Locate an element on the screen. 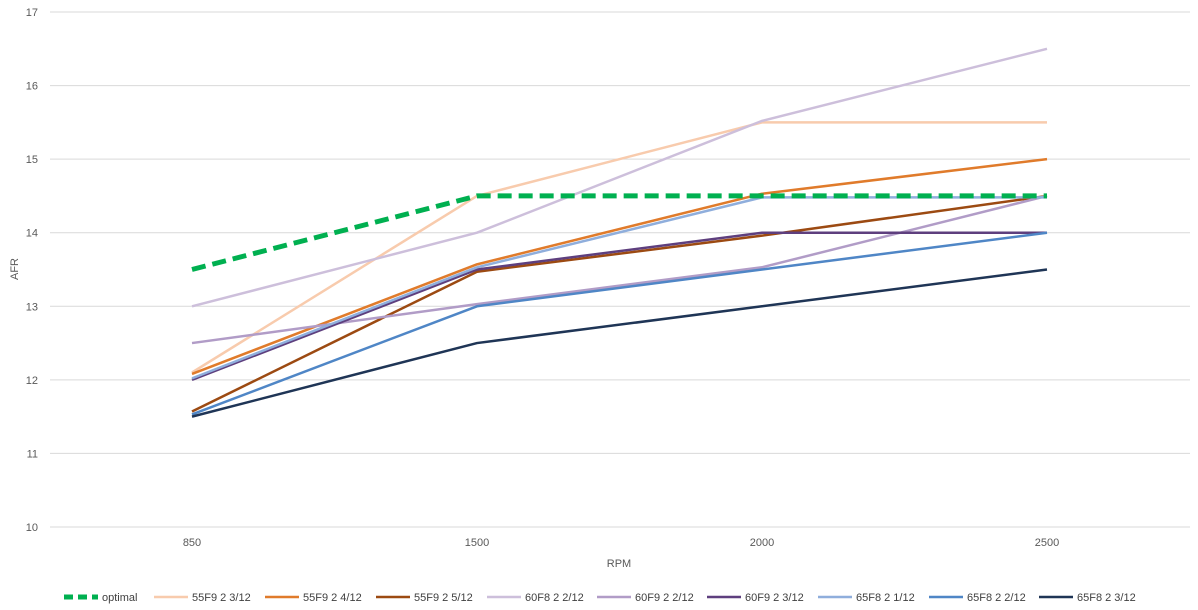 The height and width of the screenshot is (610, 1198). legend-label: 65F8 2 1/12 is located at coordinates (885, 598).